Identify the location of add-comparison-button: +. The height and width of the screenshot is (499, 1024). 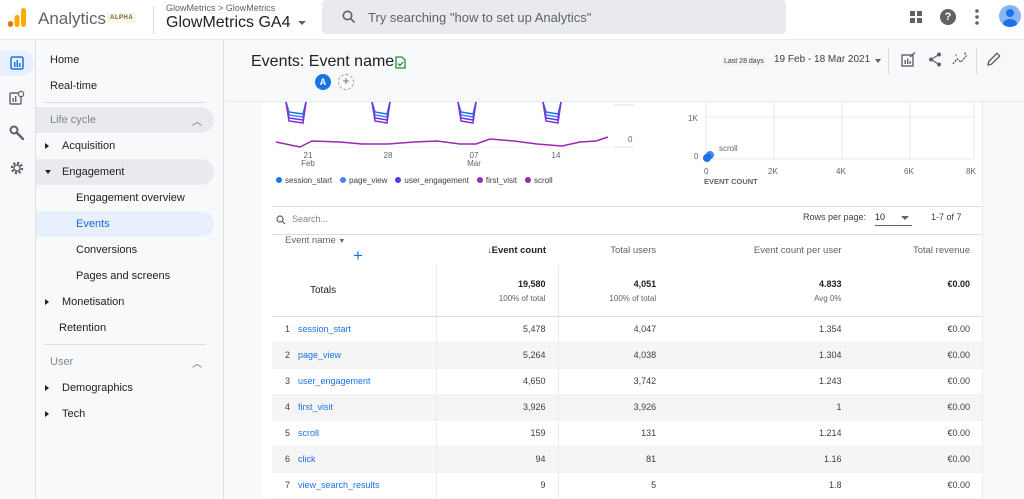
(346, 82).